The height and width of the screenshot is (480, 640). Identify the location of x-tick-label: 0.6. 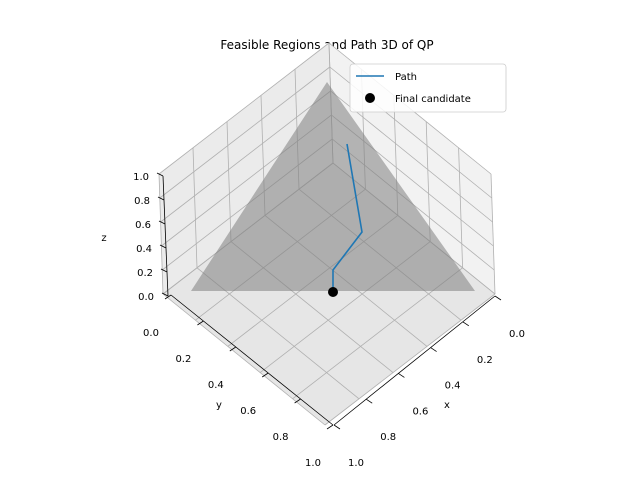
(420, 411).